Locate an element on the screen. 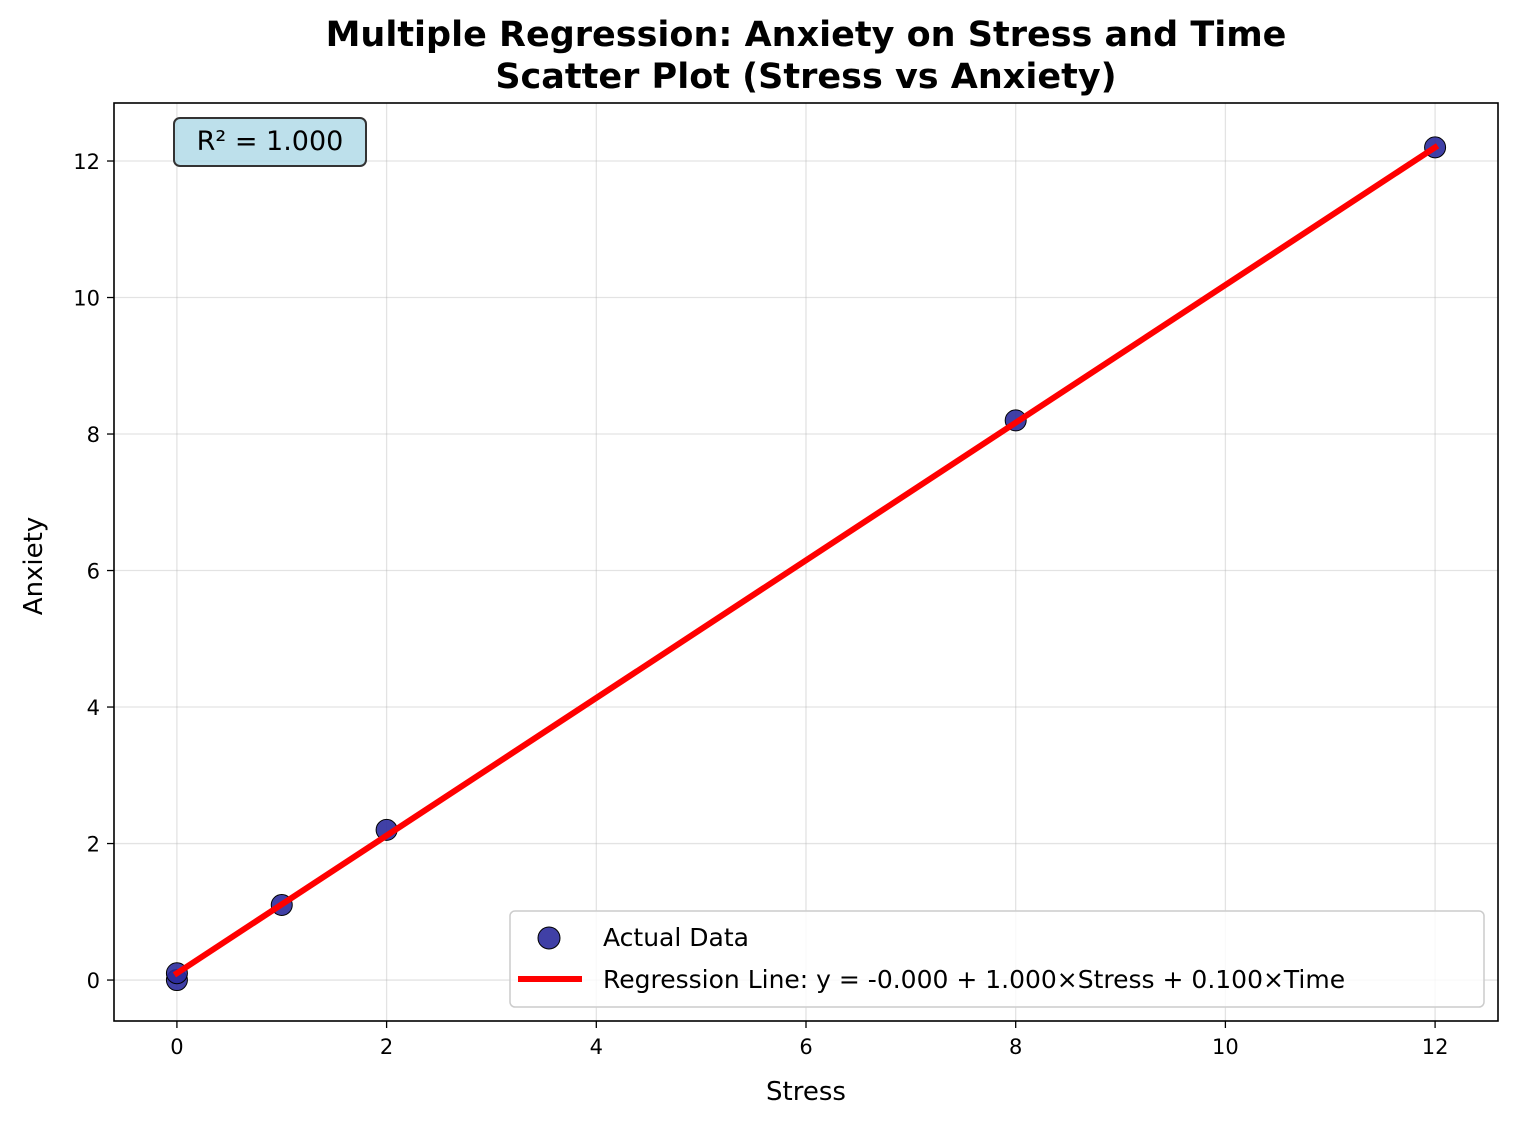  x-tick-label: 6 is located at coordinates (805, 1047).